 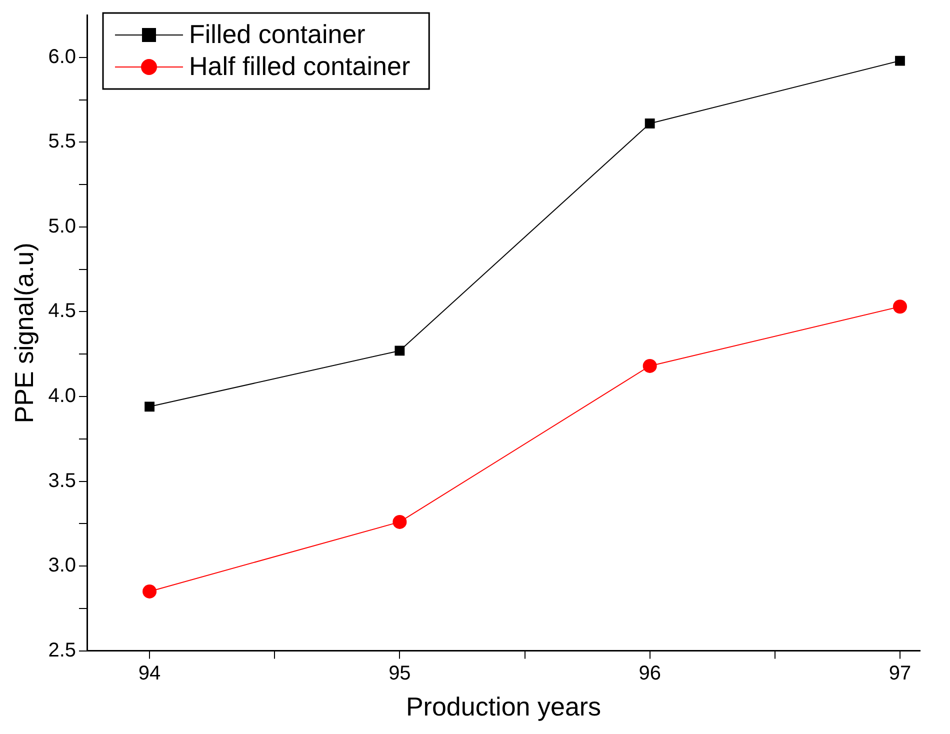 I want to click on text: 3.0, so click(x=62, y=565).